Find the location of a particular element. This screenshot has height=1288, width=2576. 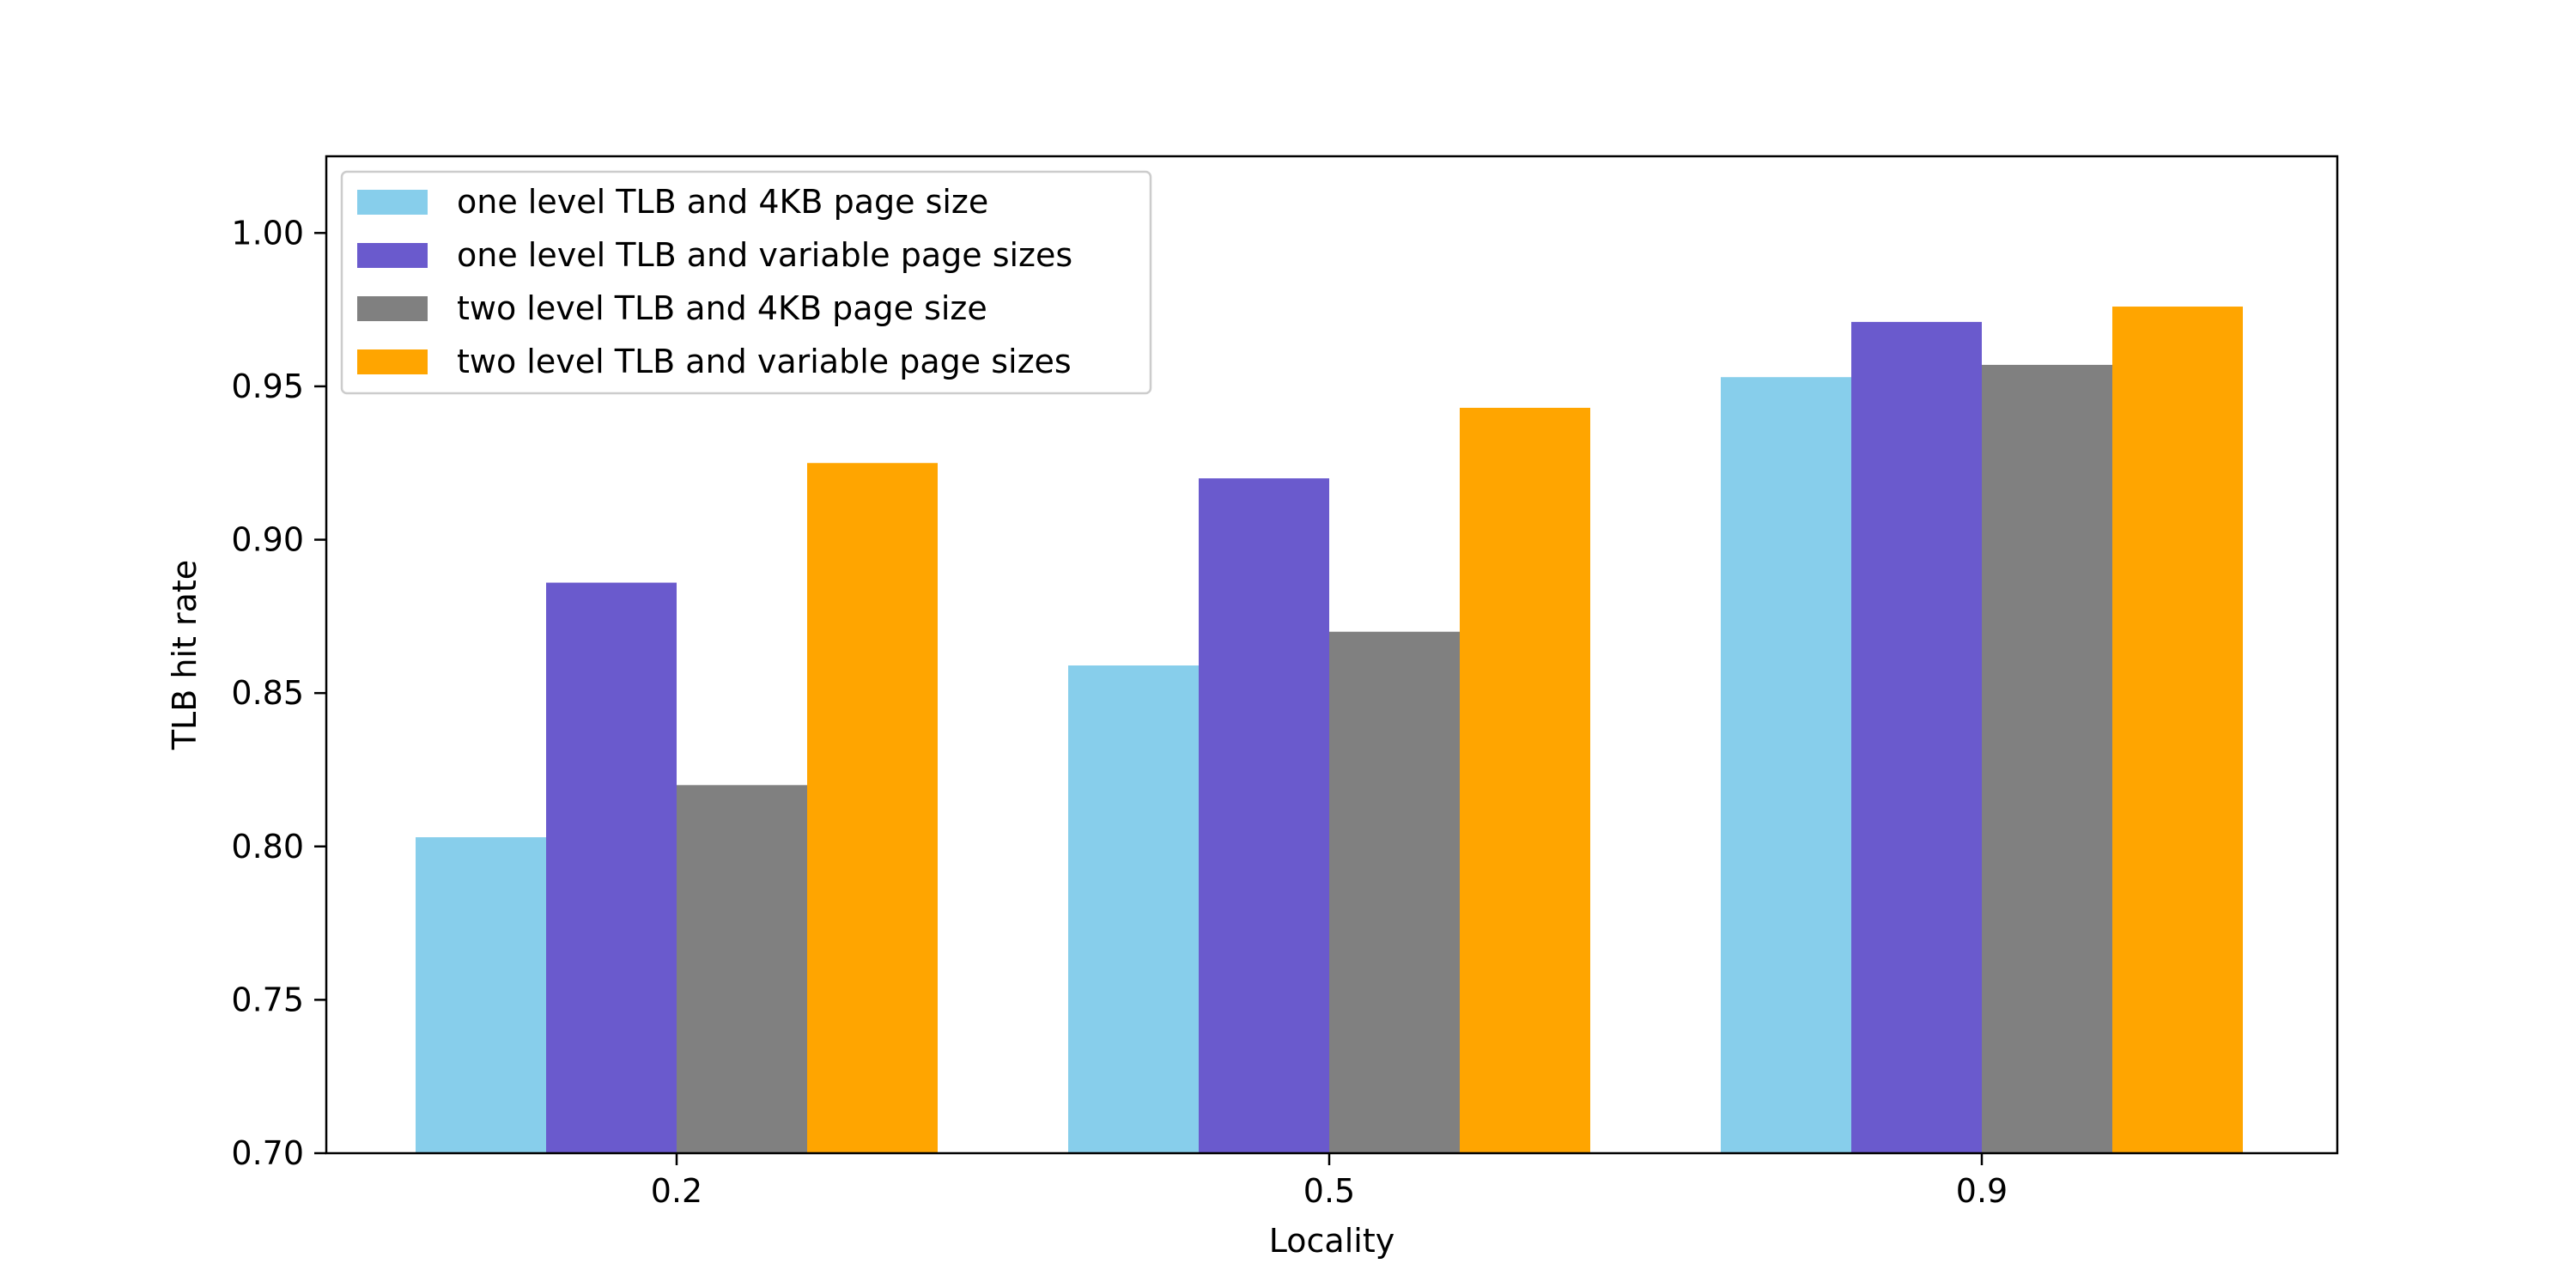

legend-label: two level TLB and variable page sizes is located at coordinates (764, 361).